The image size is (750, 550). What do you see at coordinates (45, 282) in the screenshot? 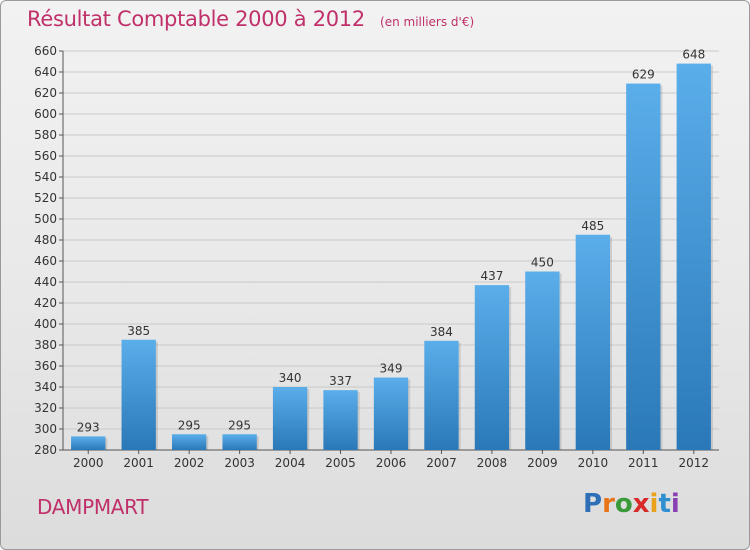
I see `y-tick-label: 440` at bounding box center [45, 282].